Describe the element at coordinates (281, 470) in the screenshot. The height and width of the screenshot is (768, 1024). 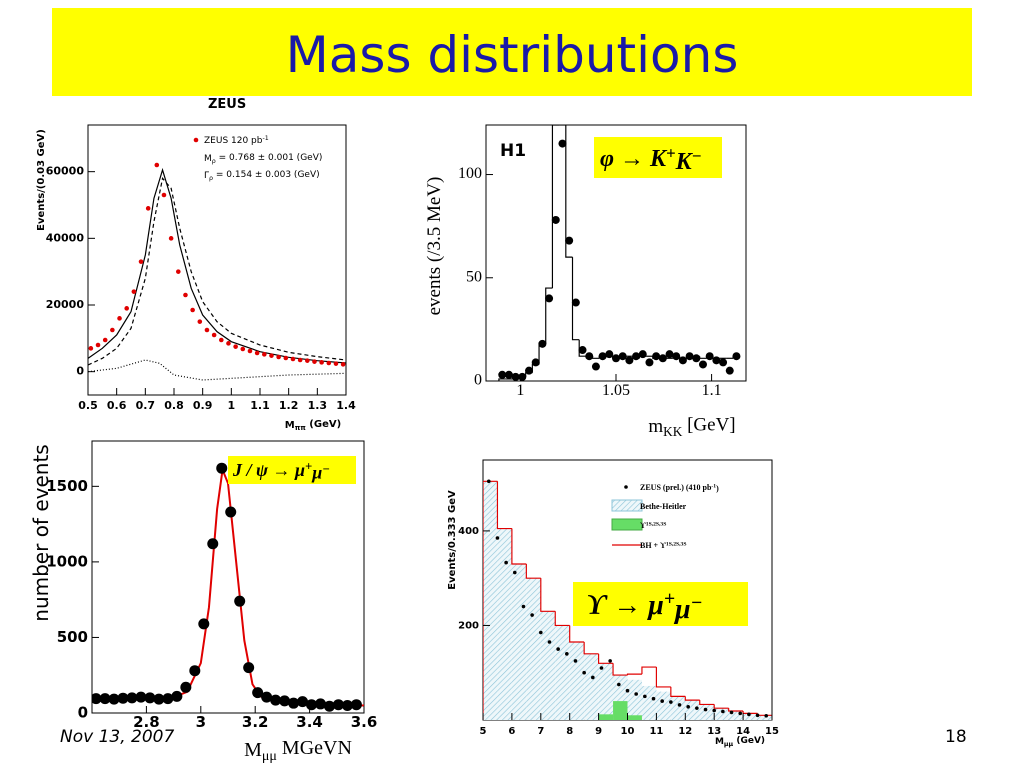
I see `annotation: J / ψ → μ+μ−` at that location.